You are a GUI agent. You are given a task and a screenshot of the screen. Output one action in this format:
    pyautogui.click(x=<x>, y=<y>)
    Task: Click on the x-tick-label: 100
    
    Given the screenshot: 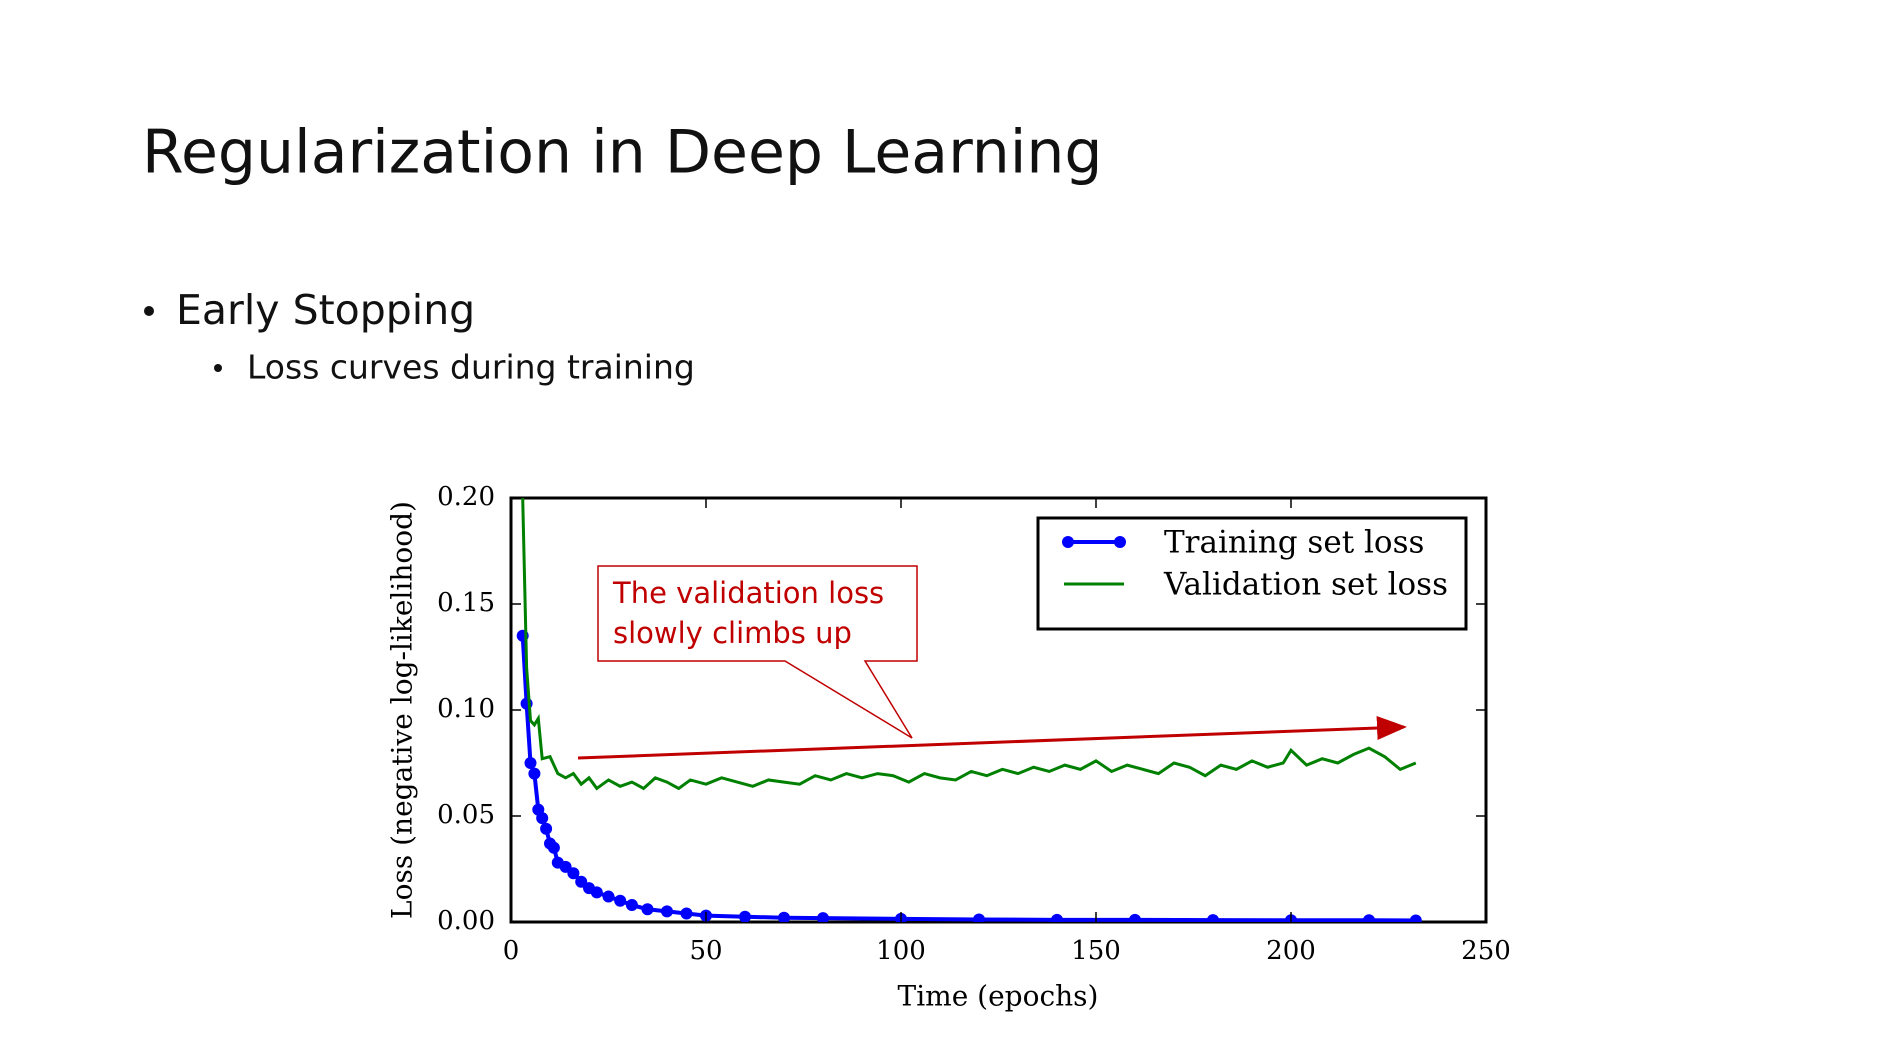 What is the action you would take?
    pyautogui.click(x=901, y=951)
    